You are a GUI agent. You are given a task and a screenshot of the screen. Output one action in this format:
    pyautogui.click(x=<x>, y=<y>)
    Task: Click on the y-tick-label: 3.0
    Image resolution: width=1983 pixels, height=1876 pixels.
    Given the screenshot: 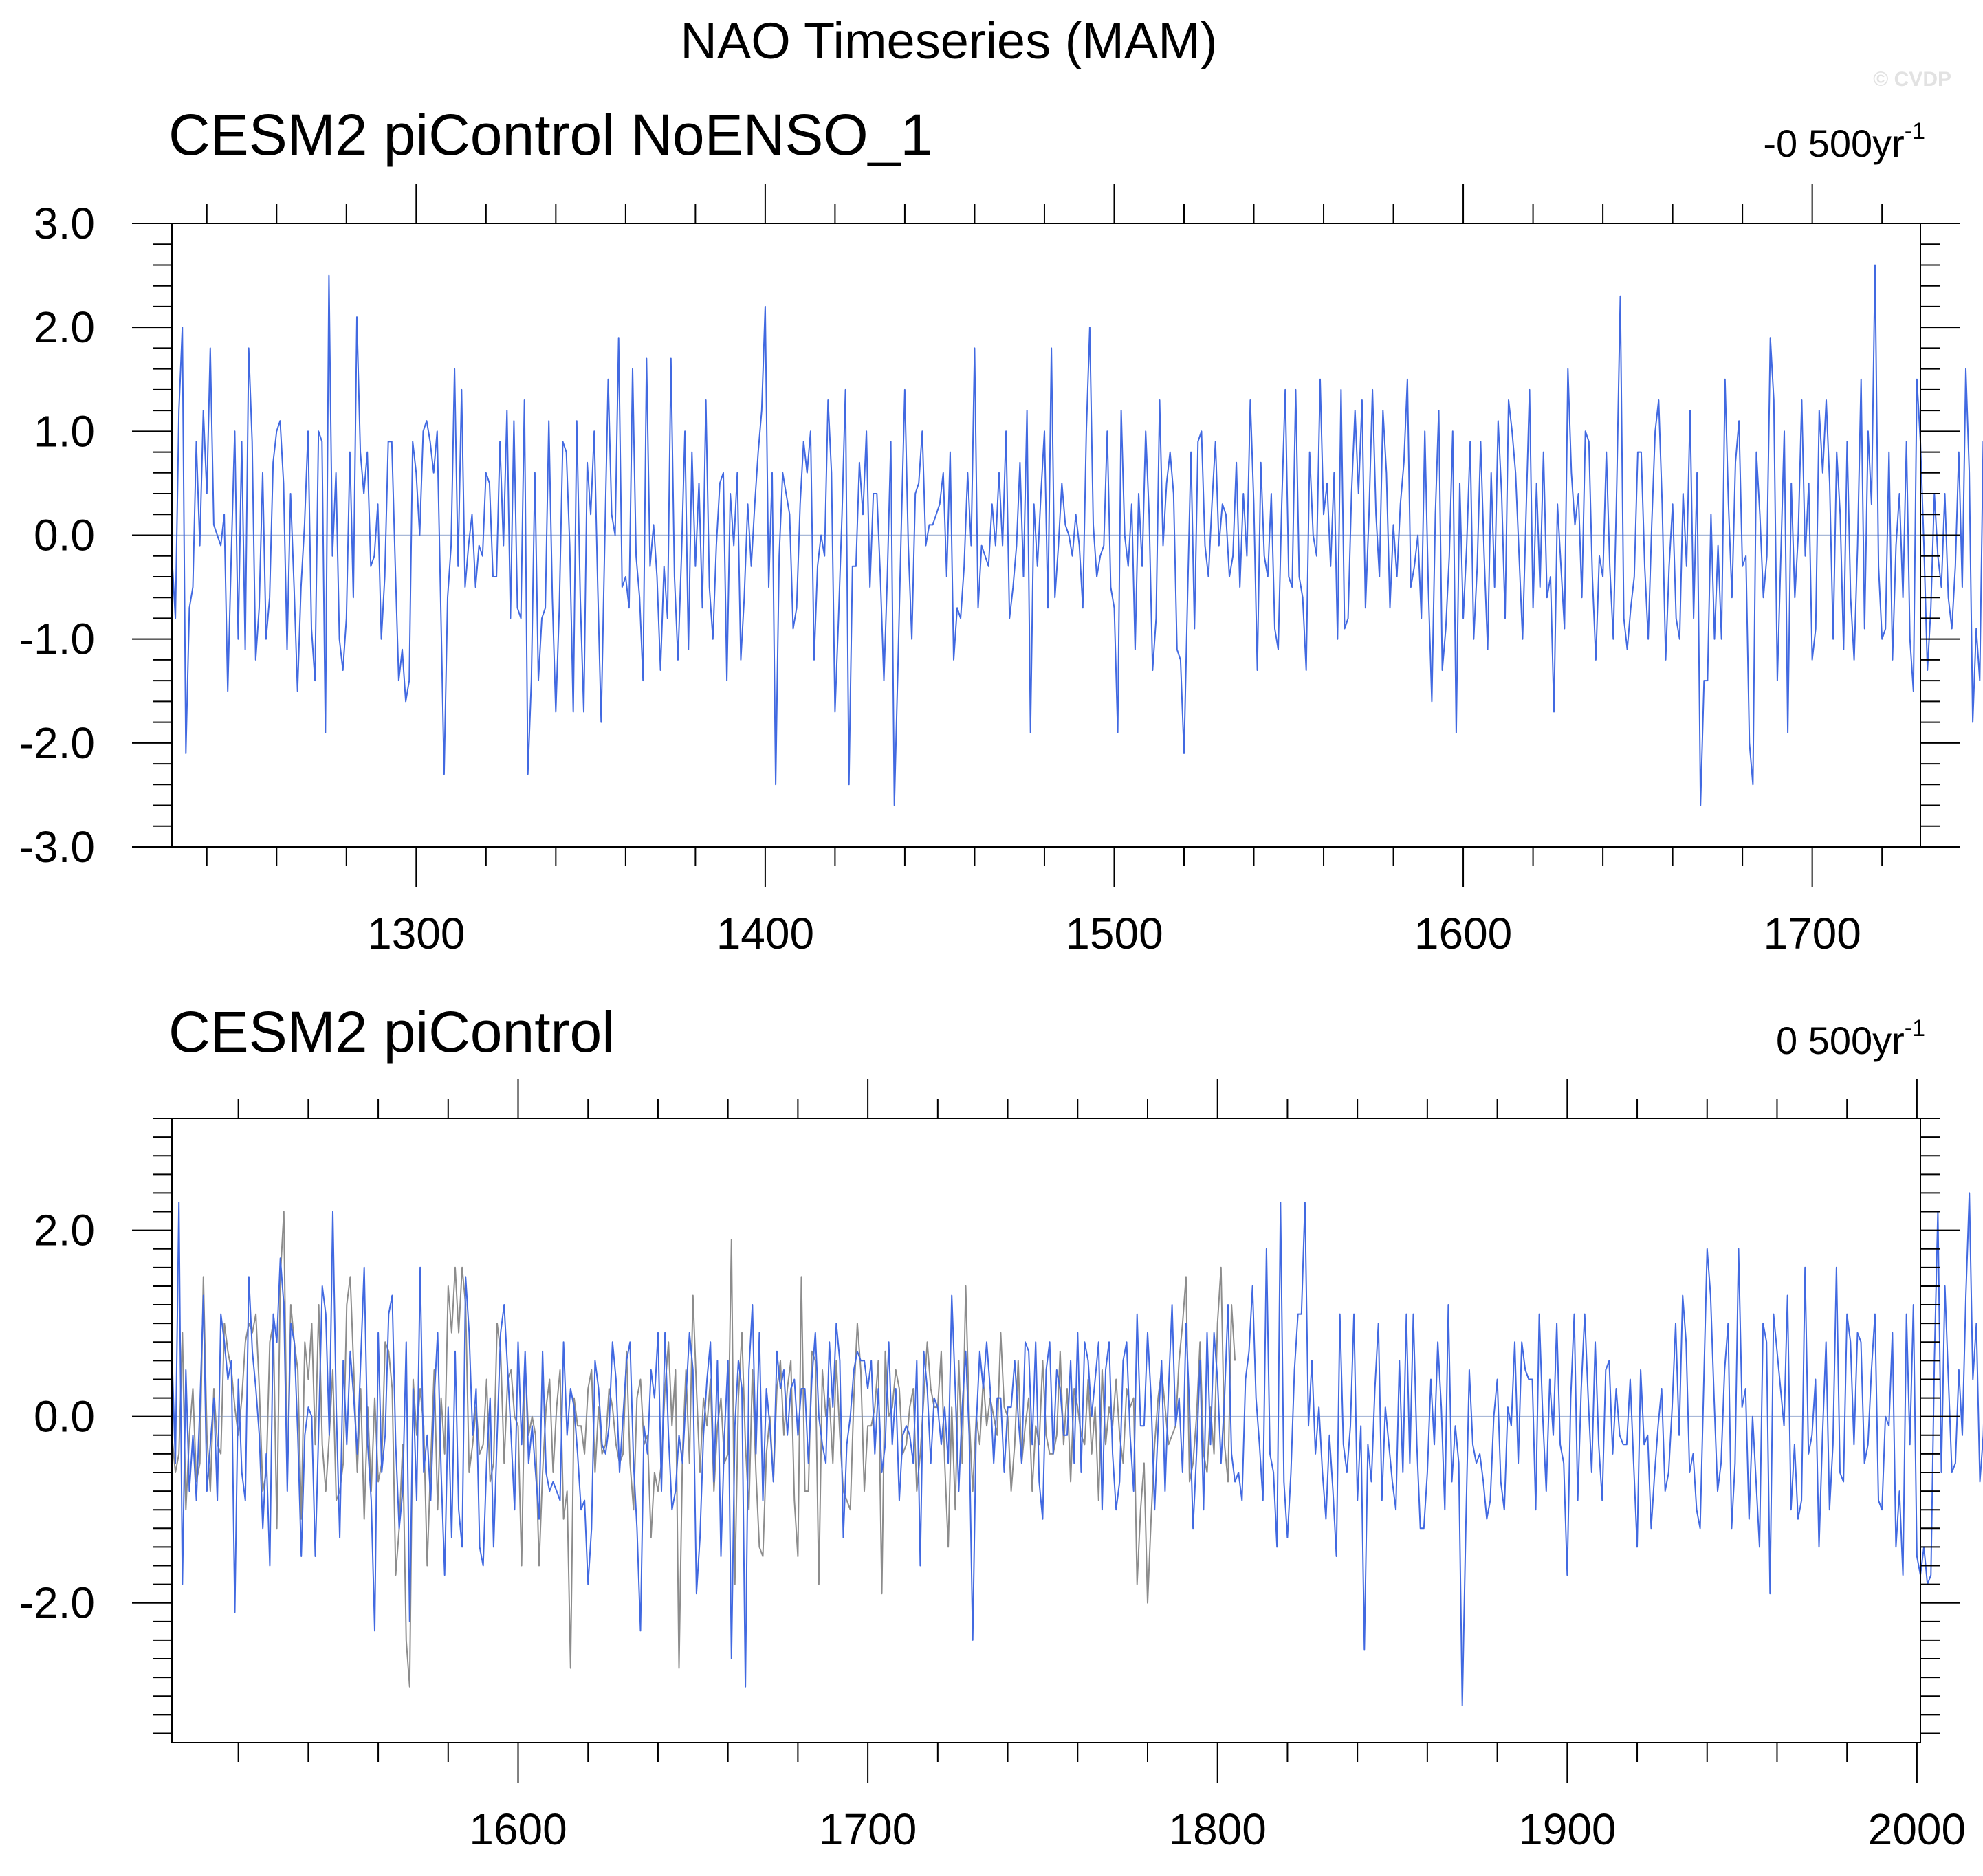 What is the action you would take?
    pyautogui.click(x=64, y=223)
    